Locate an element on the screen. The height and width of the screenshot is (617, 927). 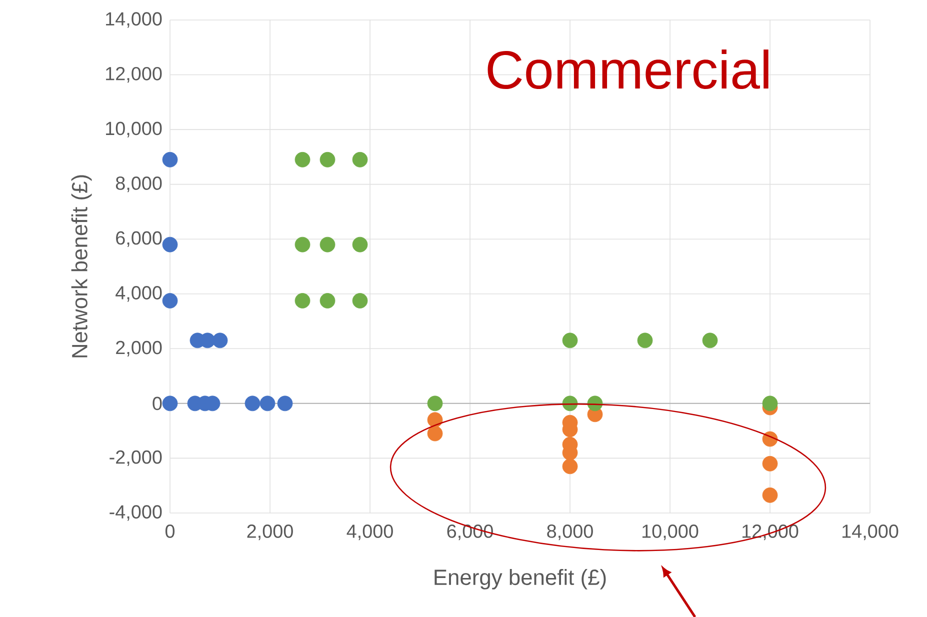
y-tick-label: 14,000 is located at coordinates (134, 20).